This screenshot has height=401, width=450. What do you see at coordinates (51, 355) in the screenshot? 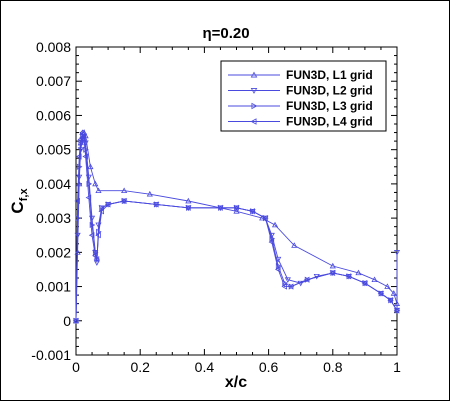
I see `y-tick-label: -0.001` at bounding box center [51, 355].